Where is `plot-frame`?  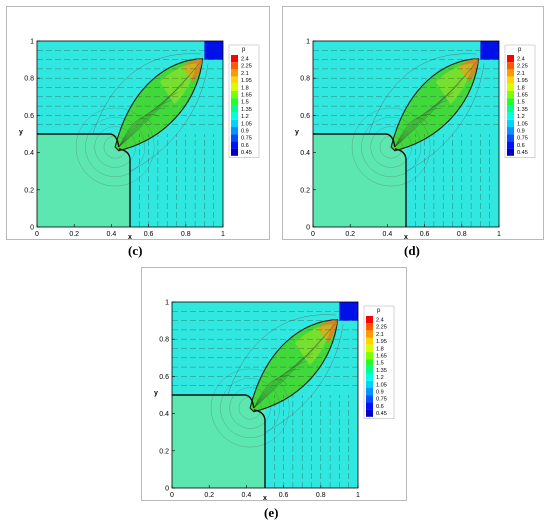
plot-frame is located at coordinates (265, 395).